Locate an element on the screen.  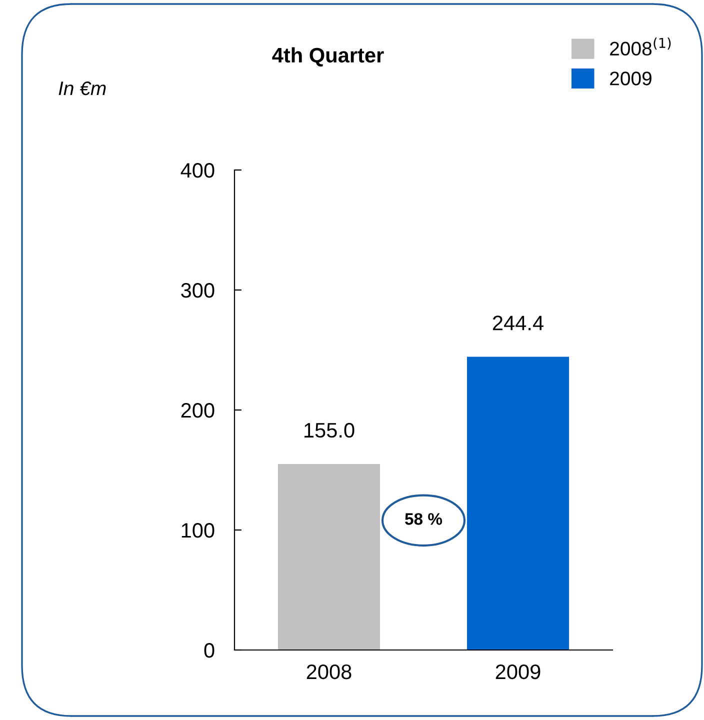
y-tick-label: 100 is located at coordinates (198, 530).